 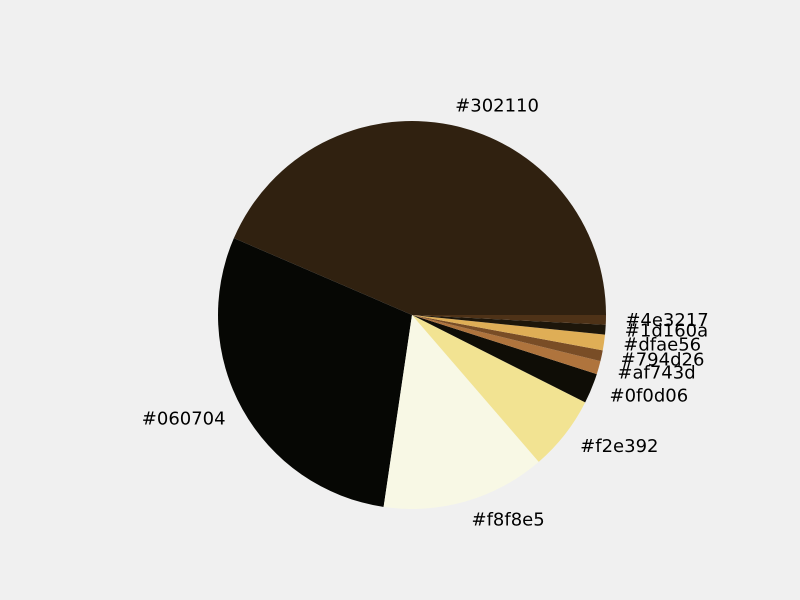 I want to click on pie-slice-label-6: #794d26, so click(x=663, y=359).